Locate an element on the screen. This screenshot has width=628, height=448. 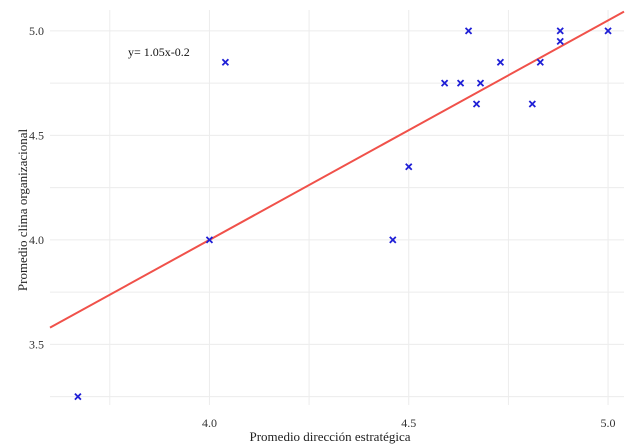
x-tick-label: 4.0 is located at coordinates (209, 423).